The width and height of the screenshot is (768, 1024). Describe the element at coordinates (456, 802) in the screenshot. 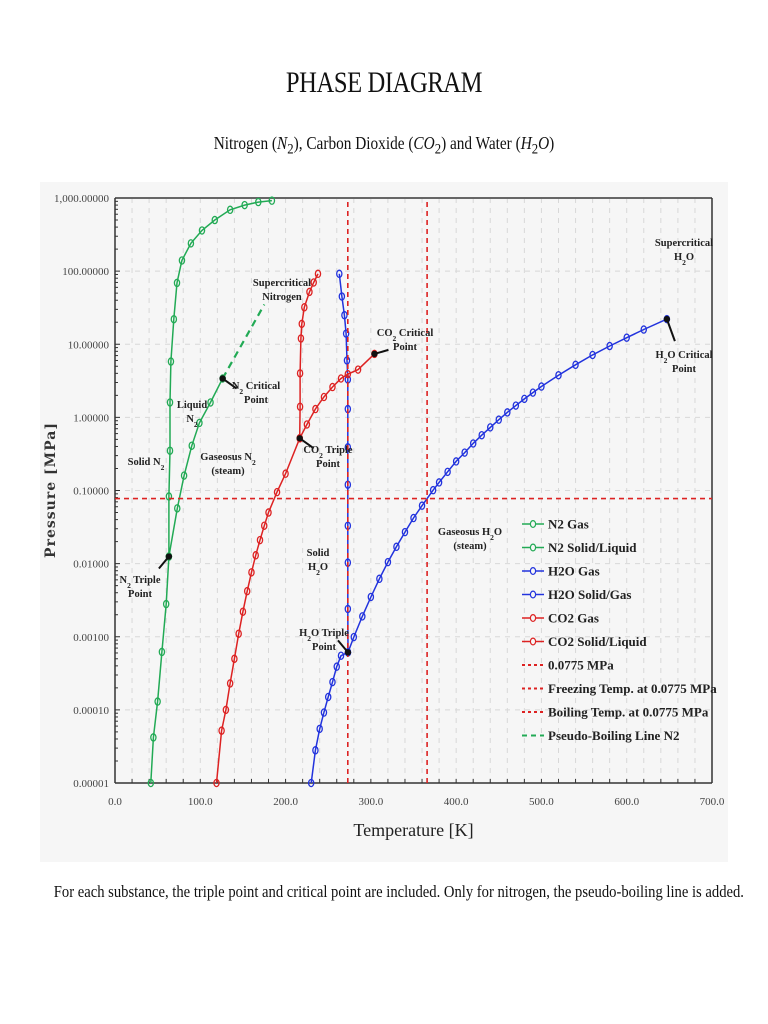

I see `x-tick-label: 400.0` at that location.